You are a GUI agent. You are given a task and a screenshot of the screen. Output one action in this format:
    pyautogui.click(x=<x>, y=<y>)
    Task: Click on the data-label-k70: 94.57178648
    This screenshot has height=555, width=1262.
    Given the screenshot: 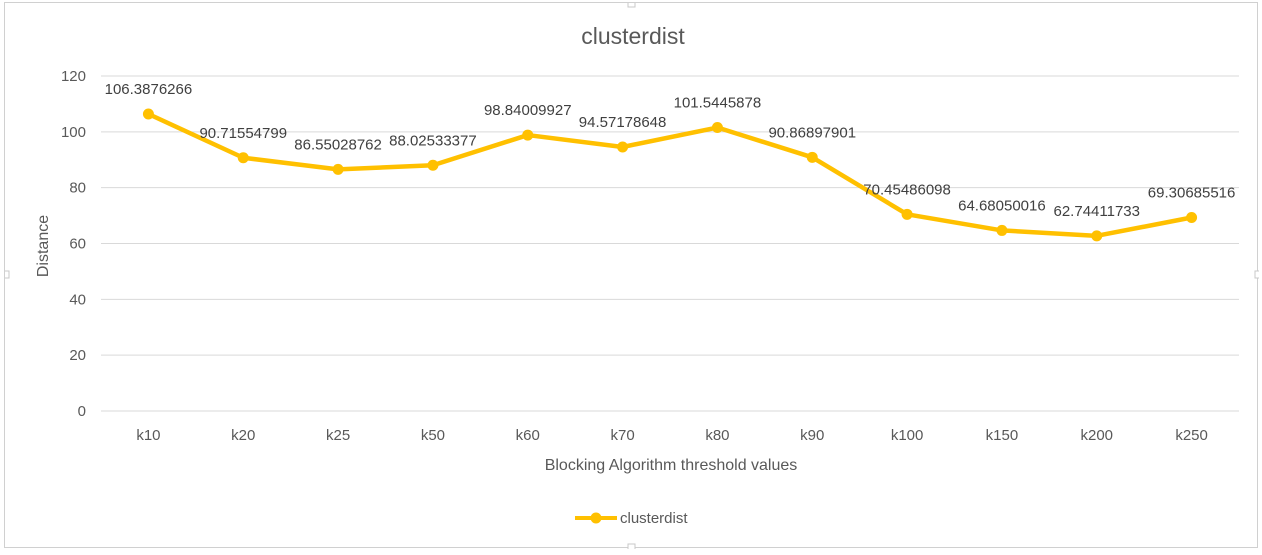 What is the action you would take?
    pyautogui.click(x=623, y=122)
    